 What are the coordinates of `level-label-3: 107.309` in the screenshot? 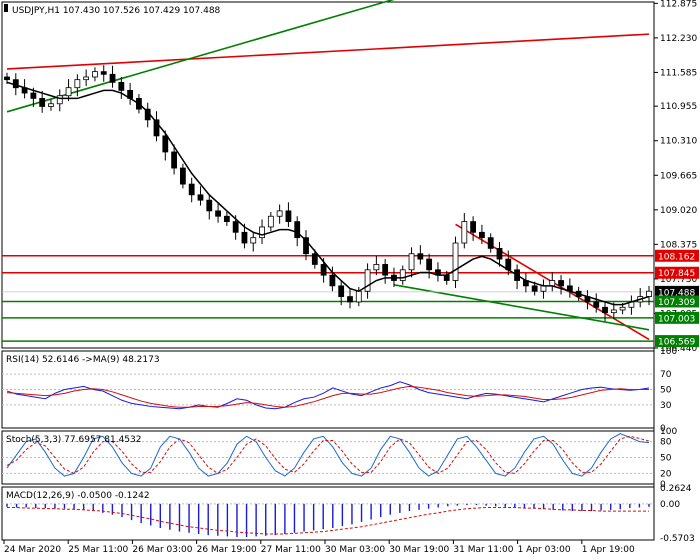 It's located at (676, 303).